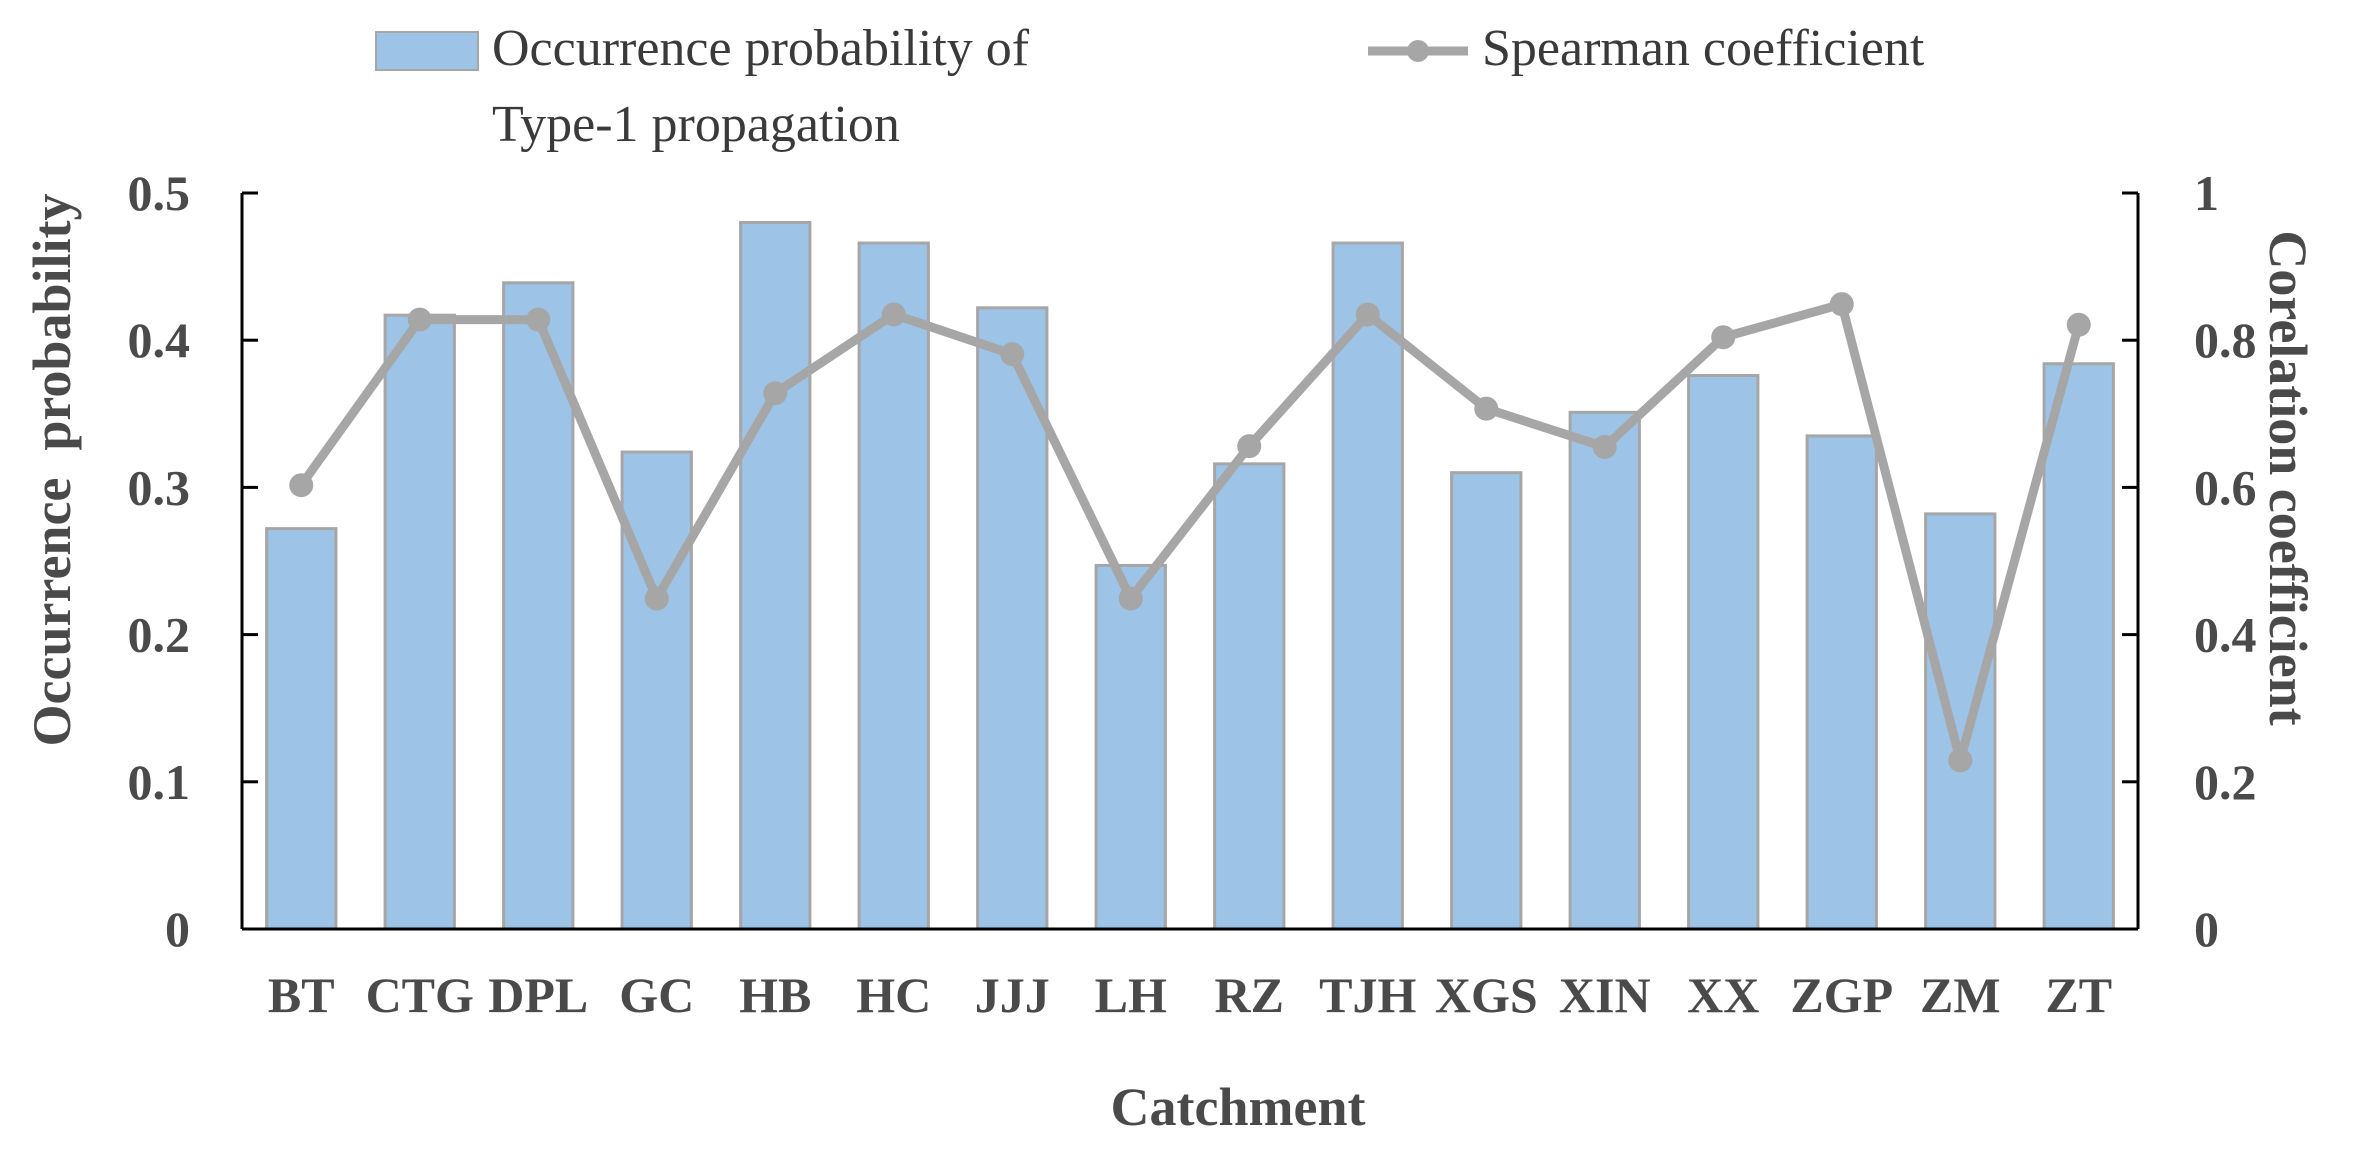 Image resolution: width=2370 pixels, height=1153 pixels. Describe the element at coordinates (2078, 646) in the screenshot. I see `bar-zt` at that location.